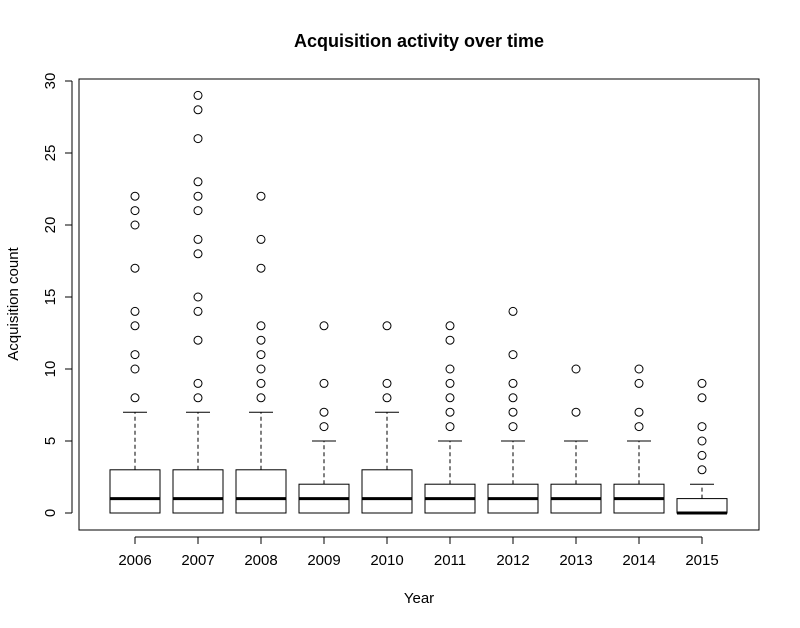 Image resolution: width=800 pixels, height=628 pixels. What do you see at coordinates (512, 560) in the screenshot?
I see `x-tick-label: 2012` at bounding box center [512, 560].